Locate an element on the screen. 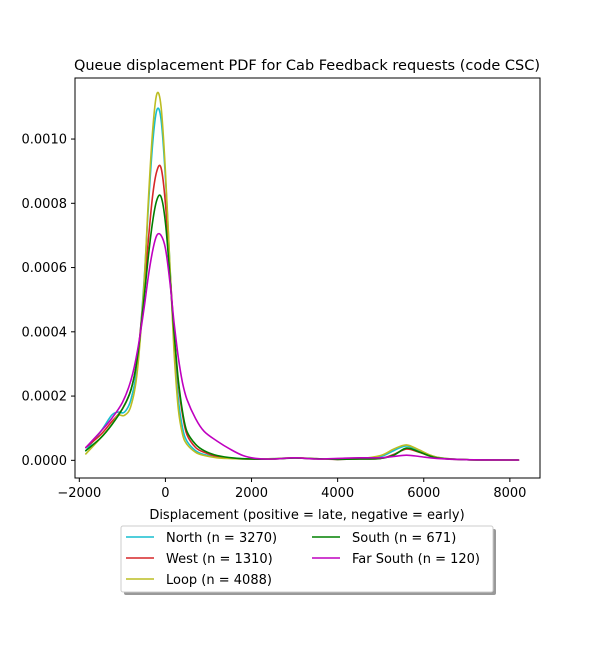 The height and width of the screenshot is (650, 600). y-tick-label: 0.0006 is located at coordinates (45, 268).